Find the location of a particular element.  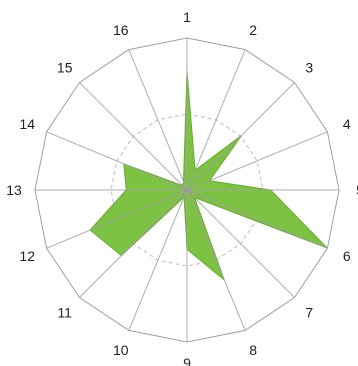

axis-label-3: 3 is located at coordinates (309, 68).